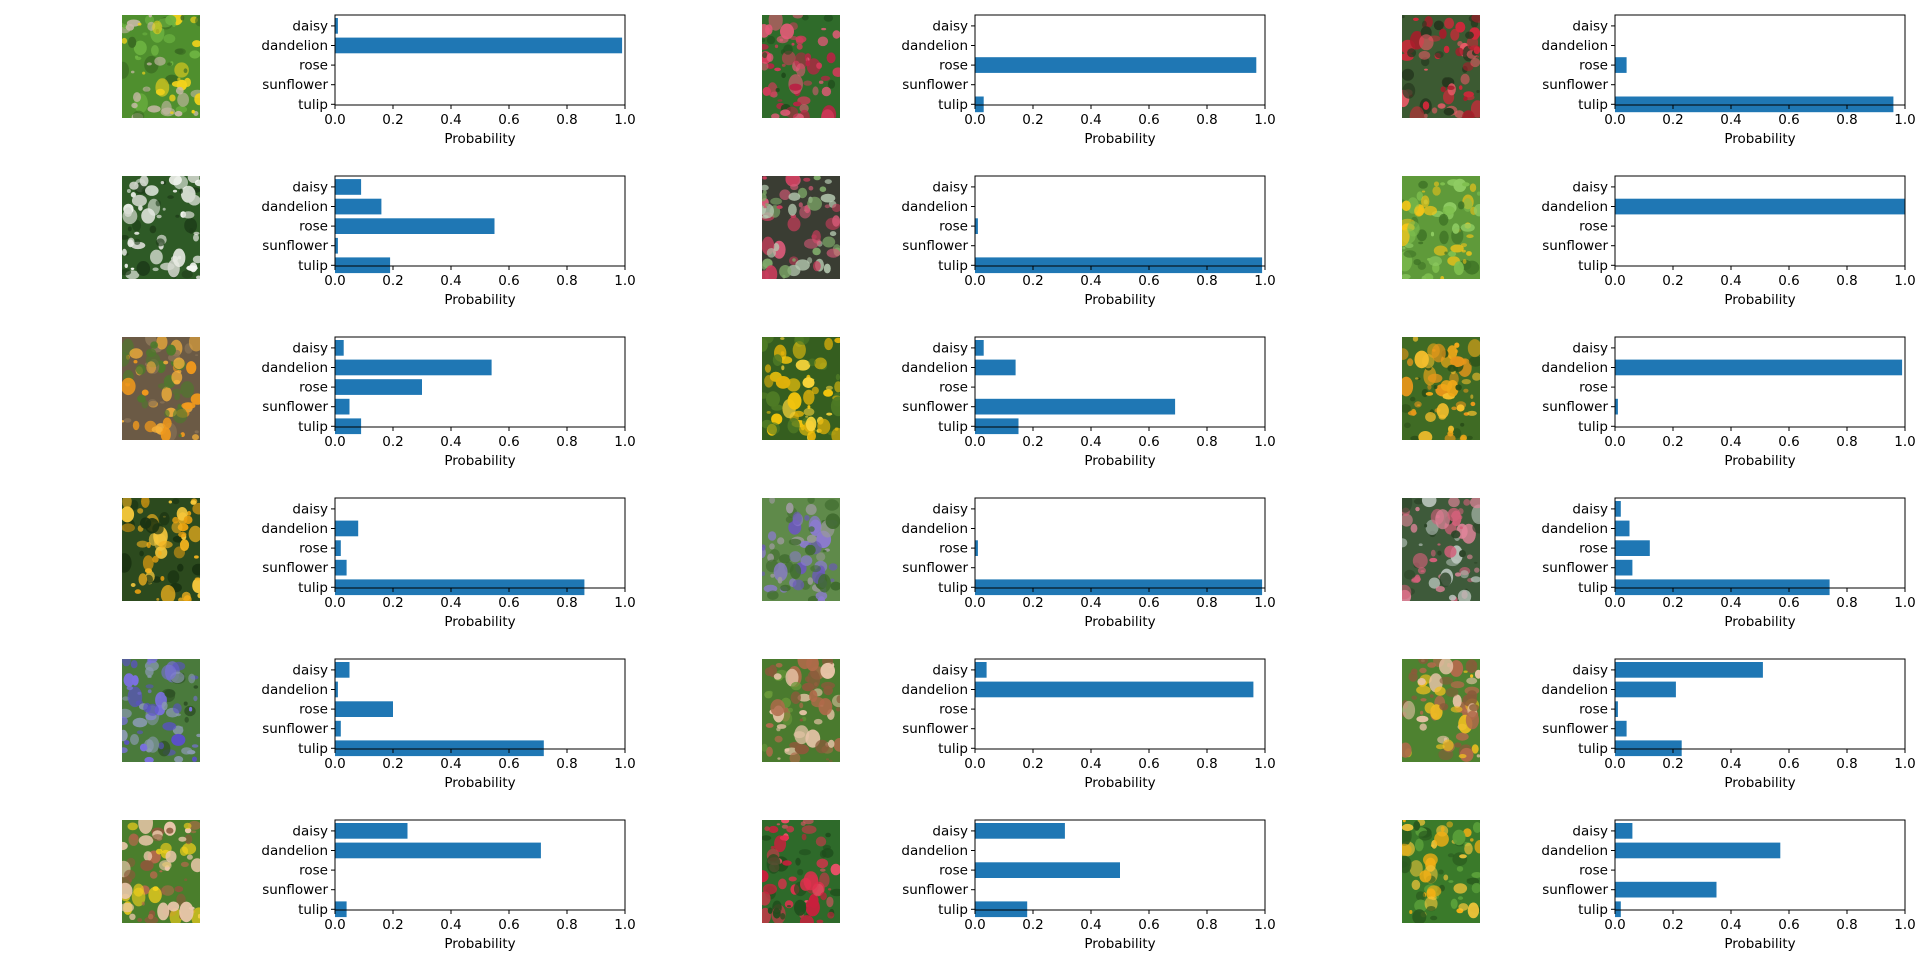  Describe the element at coordinates (1441, 871) in the screenshot. I see `yellow-wildflowers-photo` at that location.